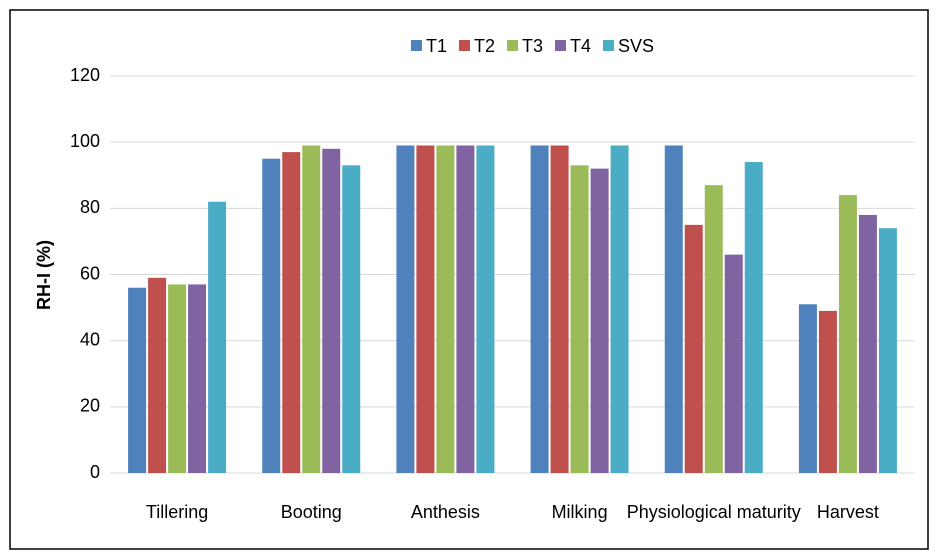 The height and width of the screenshot is (557, 934). I want to click on x-tick-label: Booting, so click(311, 512).